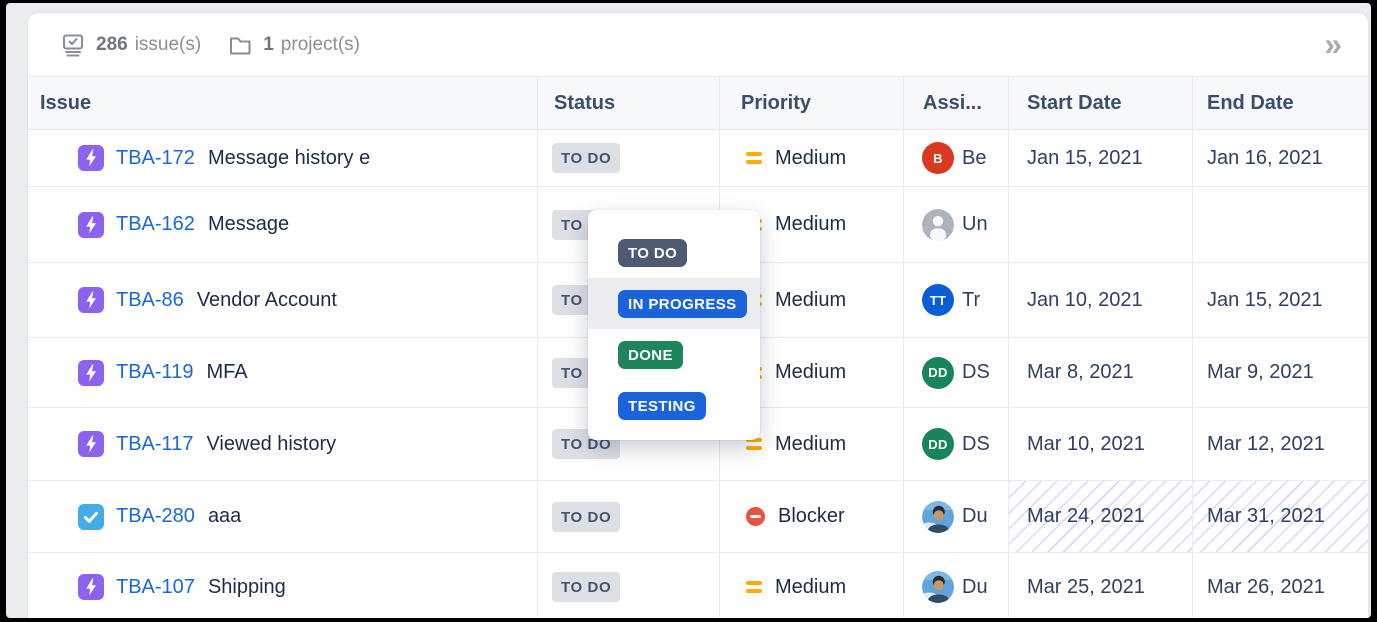 This screenshot has height=622, width=1377. What do you see at coordinates (811, 103) in the screenshot?
I see `column-header-priority: Priority` at bounding box center [811, 103].